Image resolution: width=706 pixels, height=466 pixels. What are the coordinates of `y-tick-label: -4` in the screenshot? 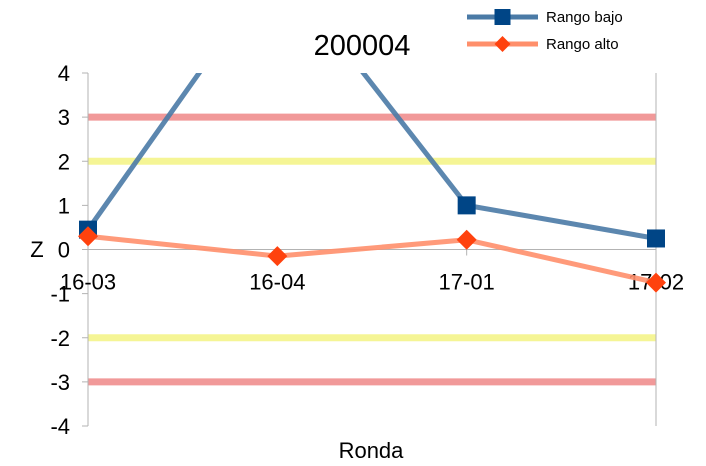 It's located at (60, 426).